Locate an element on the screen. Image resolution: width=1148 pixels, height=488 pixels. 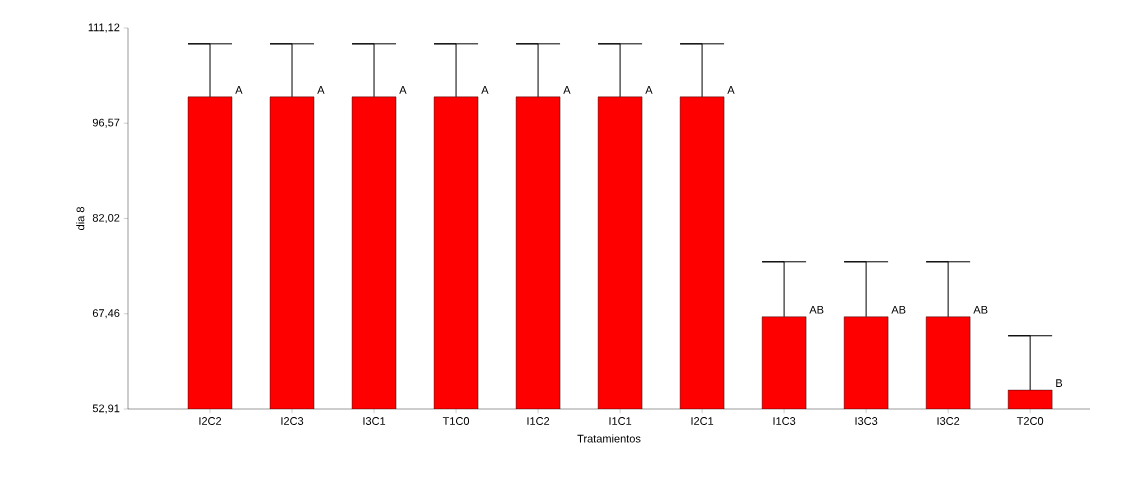
y-tick-label: 111,12 is located at coordinates (104, 28).